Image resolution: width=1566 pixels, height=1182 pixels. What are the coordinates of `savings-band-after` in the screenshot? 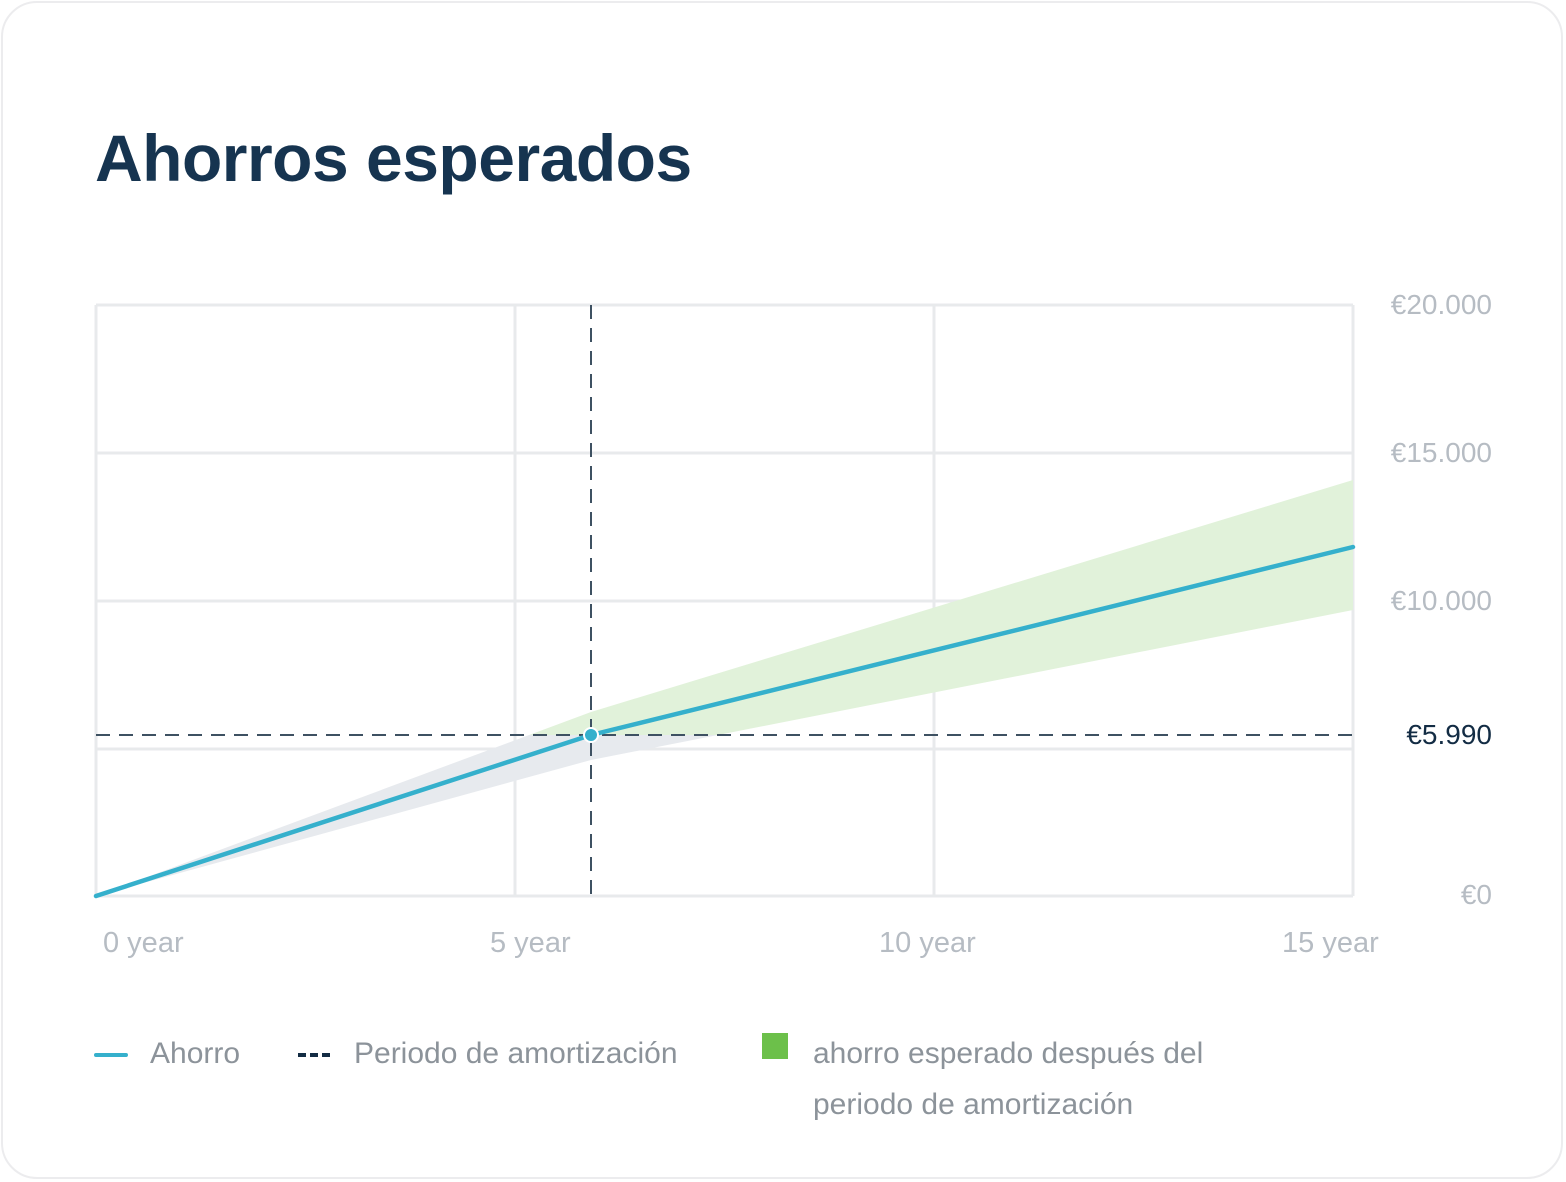 It's located at (941, 607).